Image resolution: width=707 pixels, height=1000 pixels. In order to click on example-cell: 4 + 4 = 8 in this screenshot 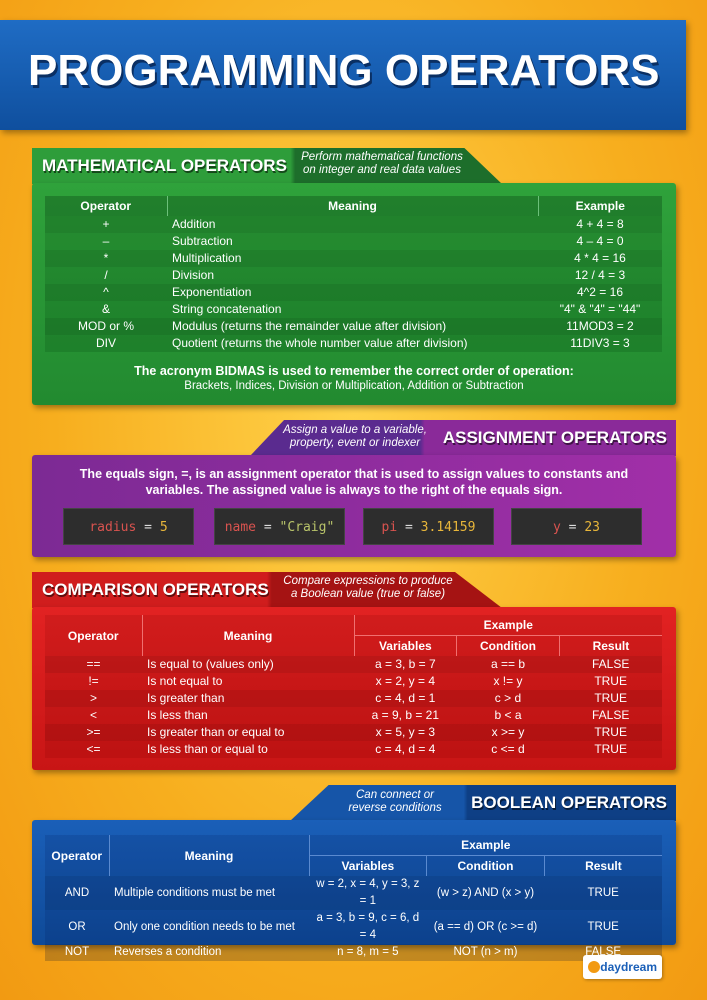, I will do `click(600, 224)`.